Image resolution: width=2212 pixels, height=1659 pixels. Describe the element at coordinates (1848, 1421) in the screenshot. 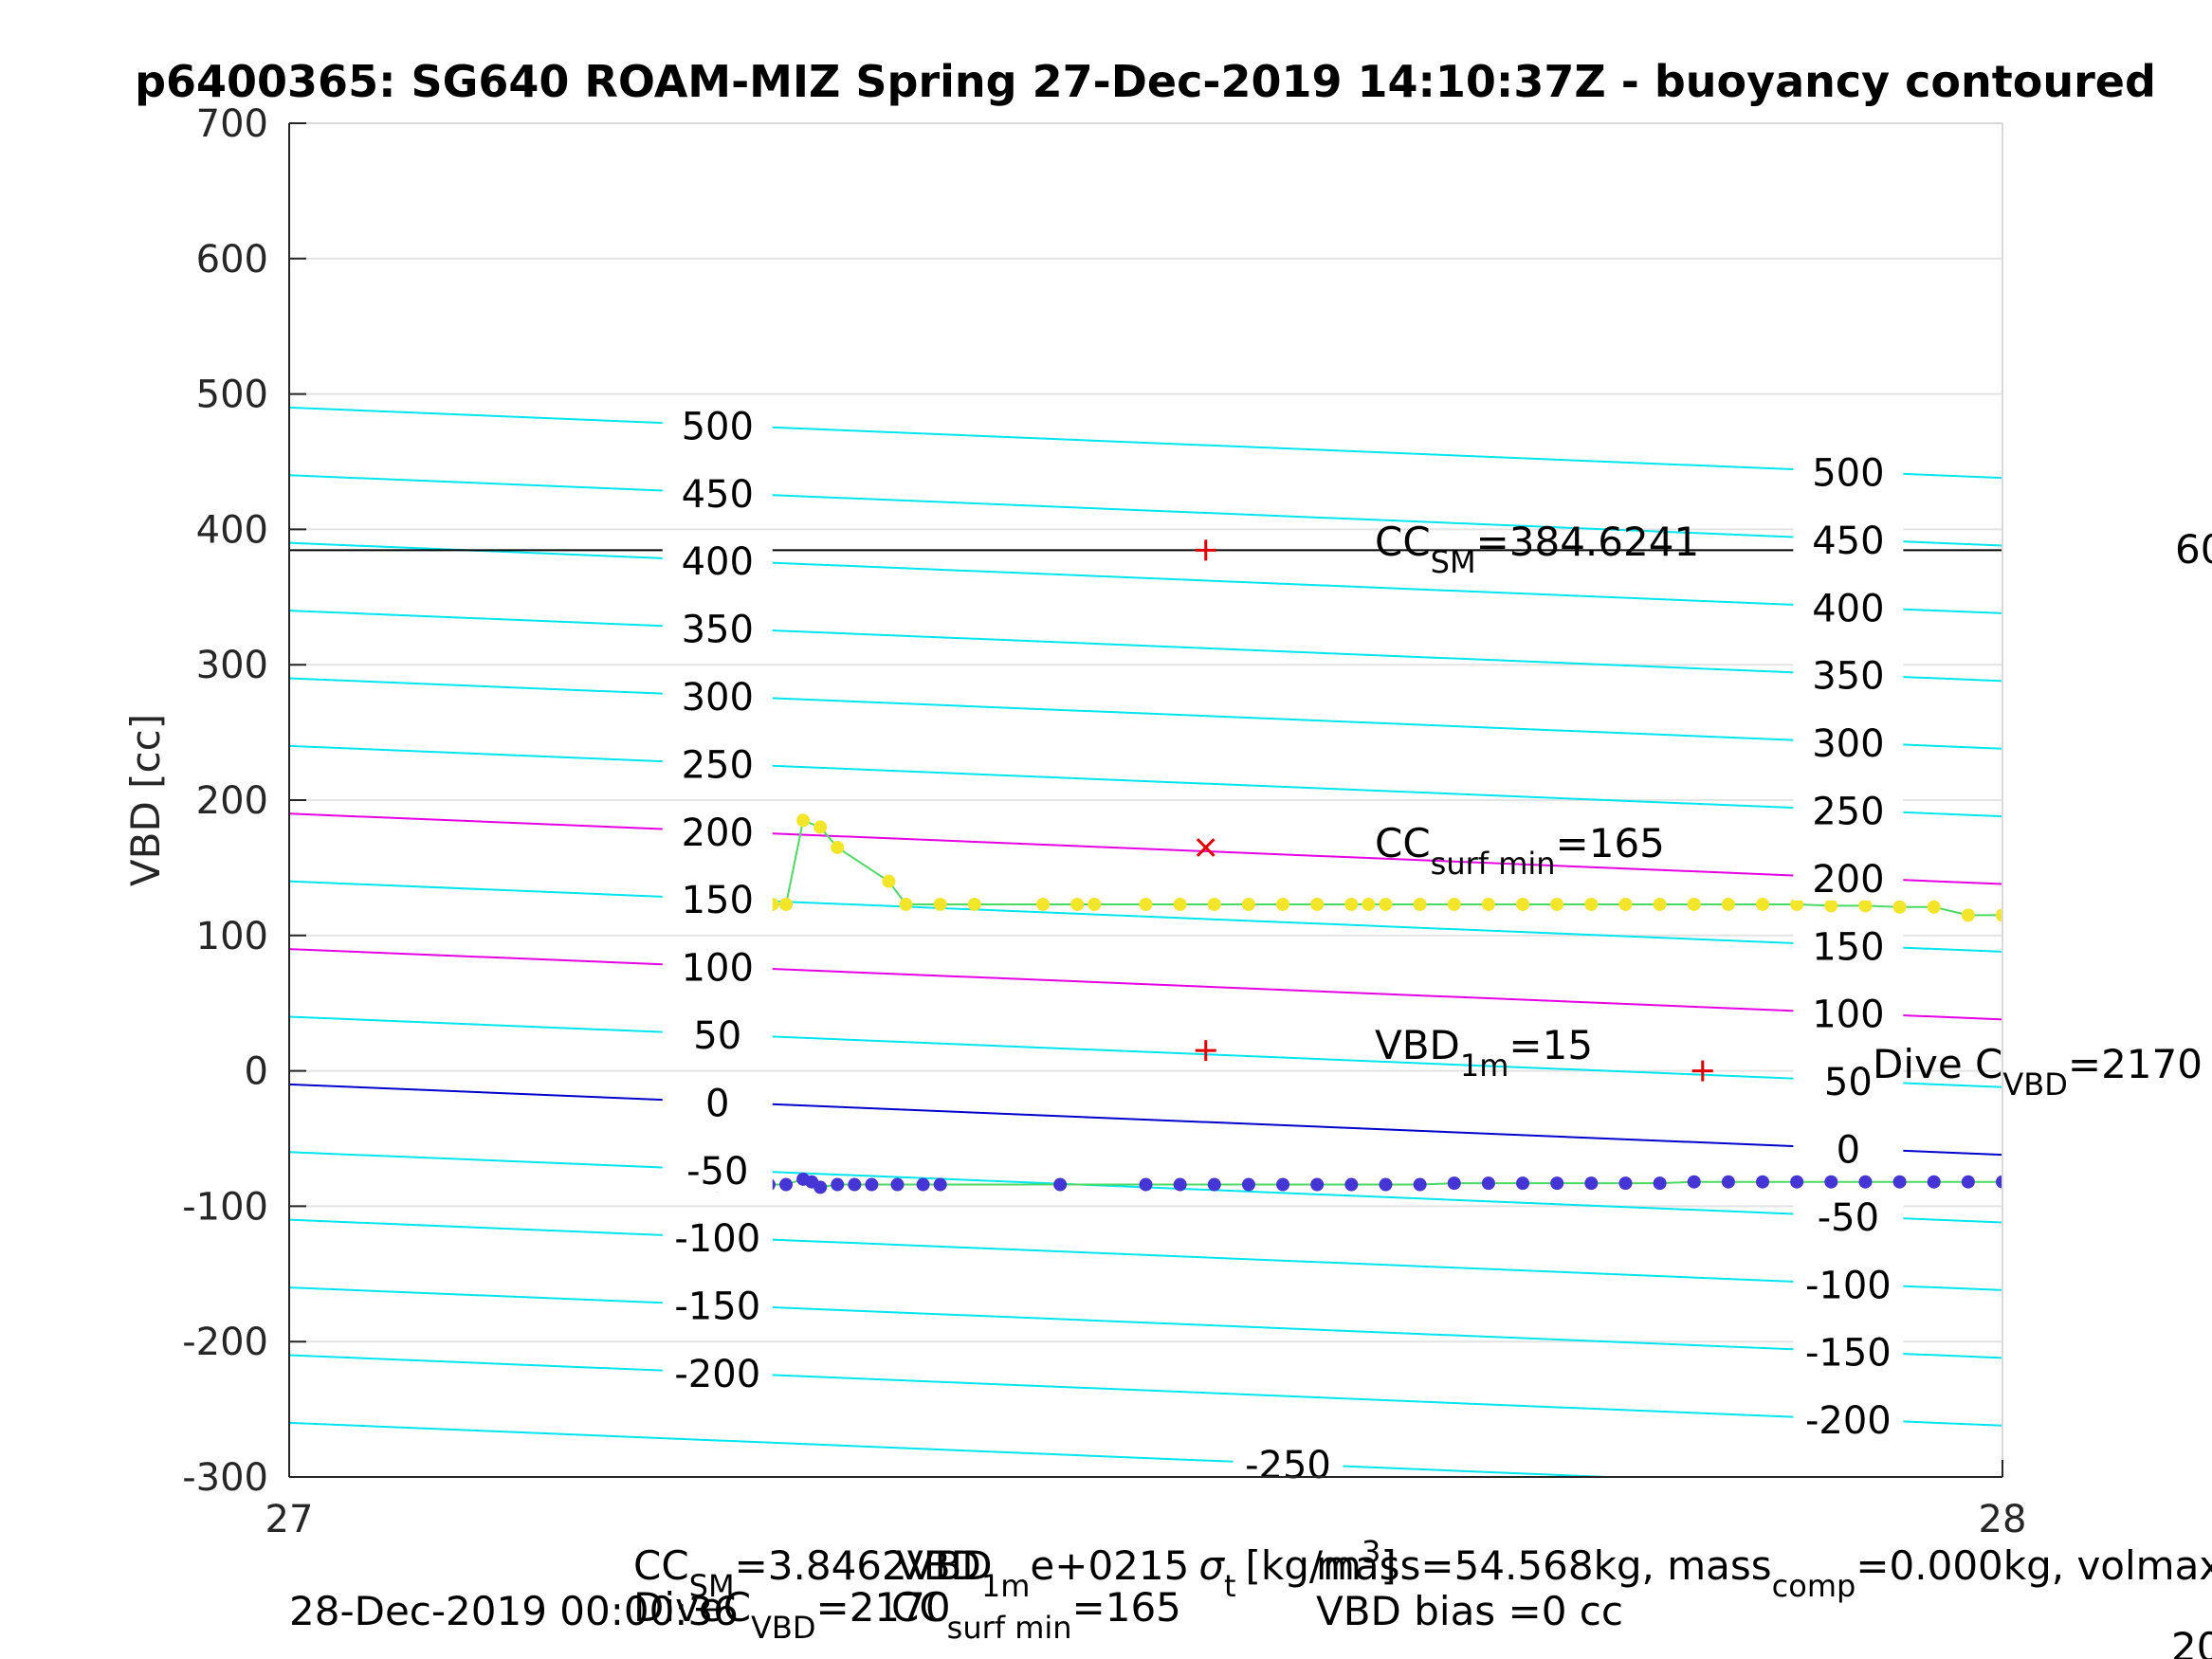

I see `contour-label: -200` at that location.